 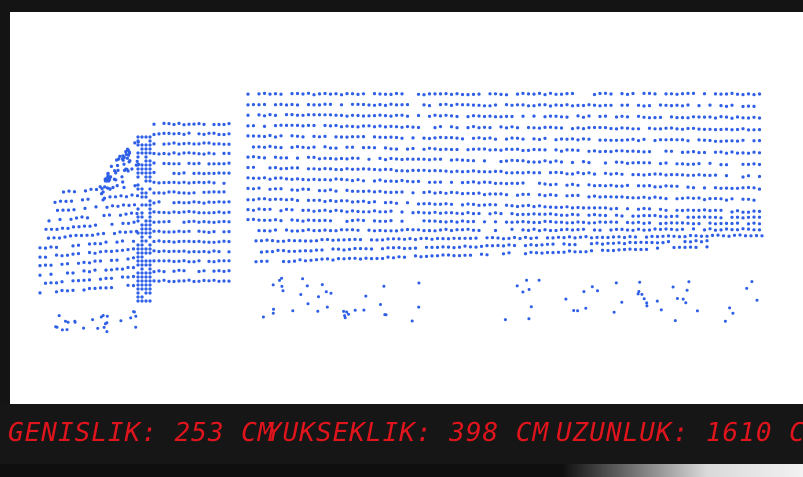 What do you see at coordinates (141, 433) in the screenshot?
I see `width-readout: GENISLIK: 253 CM` at bounding box center [141, 433].